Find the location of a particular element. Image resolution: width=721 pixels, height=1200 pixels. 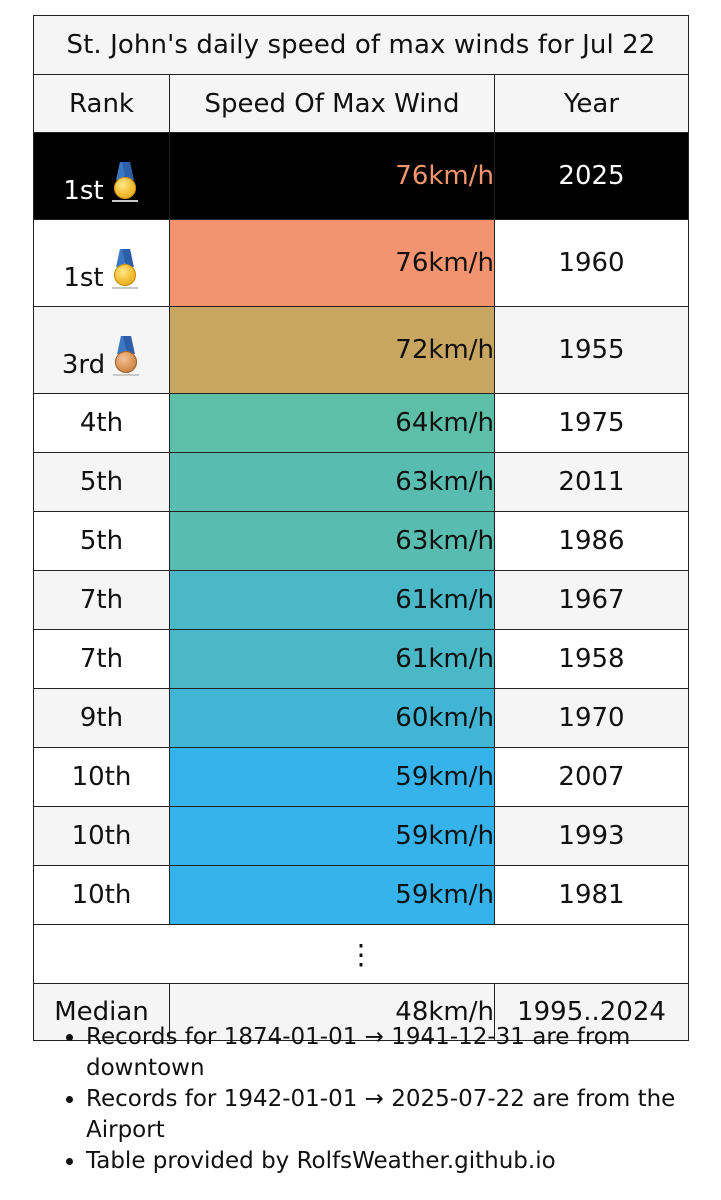

year-cell: 1975 is located at coordinates (591, 423).